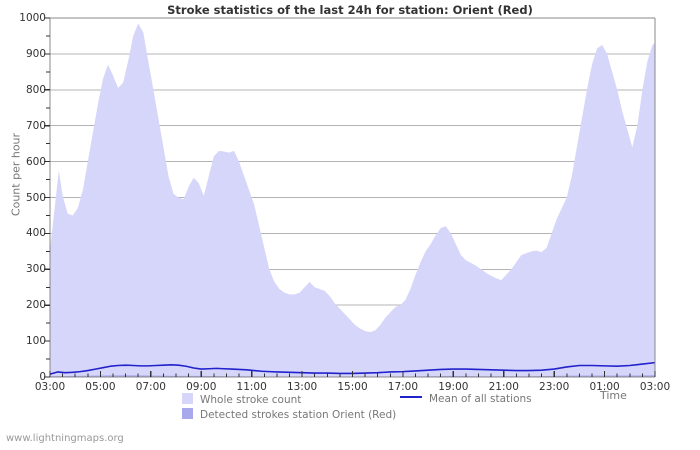 The image size is (700, 450). Describe the element at coordinates (554, 387) in the screenshot. I see `x-axis-tick-label: 23:00` at that location.